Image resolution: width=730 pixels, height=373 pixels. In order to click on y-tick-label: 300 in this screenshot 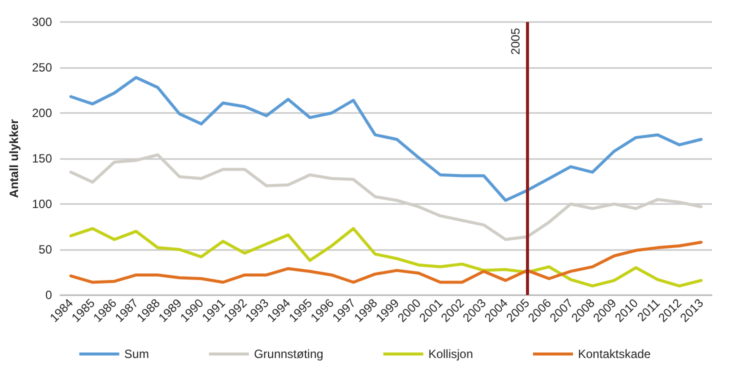, I will do `click(42, 22)`.